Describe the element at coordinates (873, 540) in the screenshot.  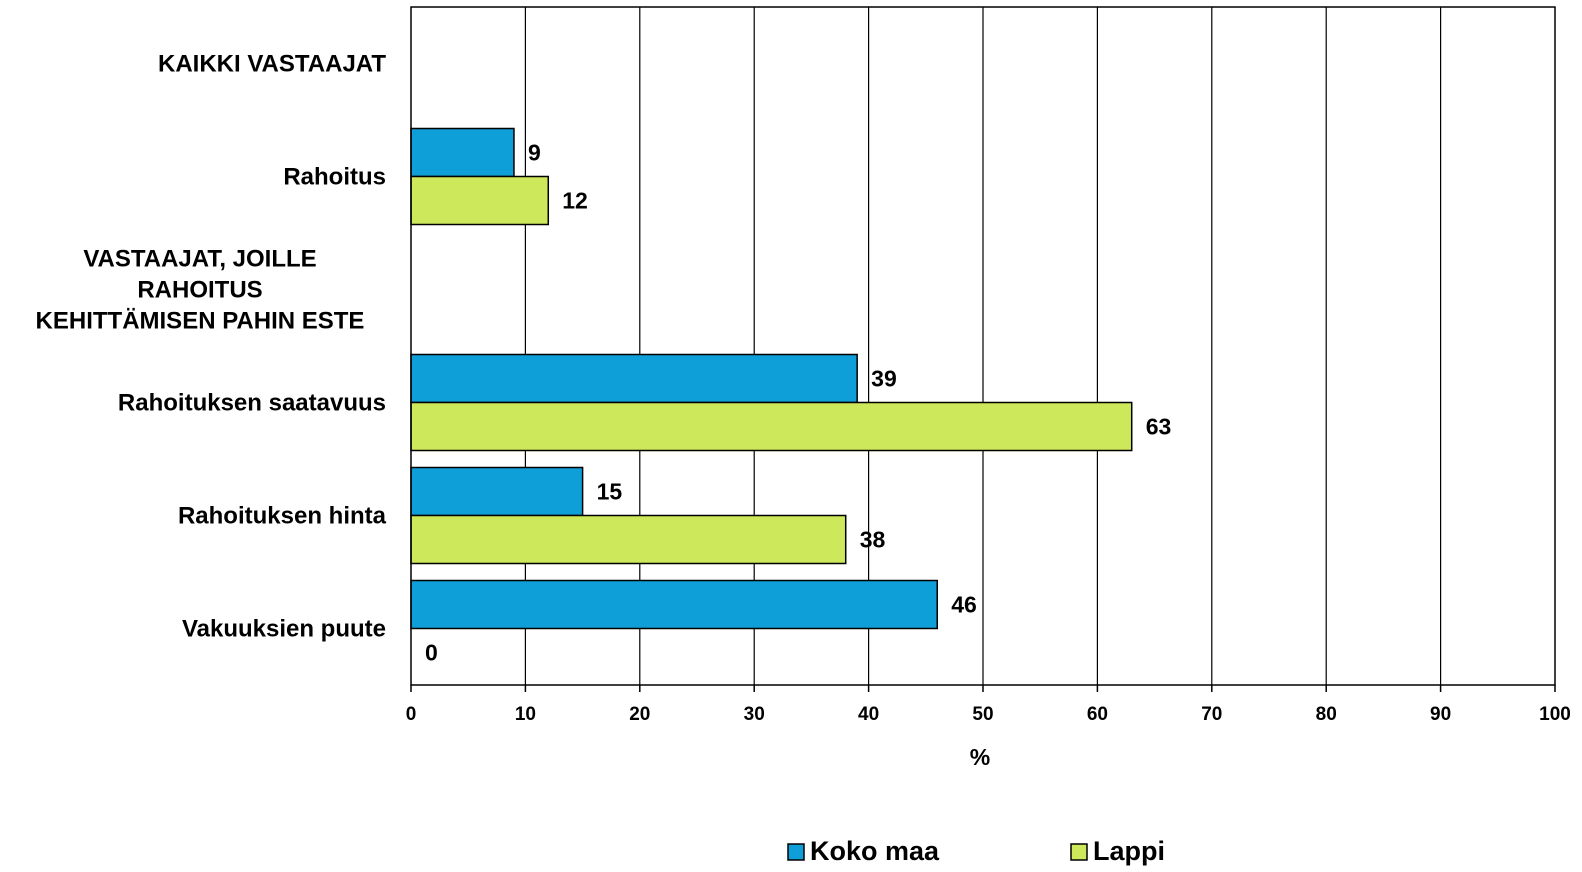
I see `value-label: 38` at that location.